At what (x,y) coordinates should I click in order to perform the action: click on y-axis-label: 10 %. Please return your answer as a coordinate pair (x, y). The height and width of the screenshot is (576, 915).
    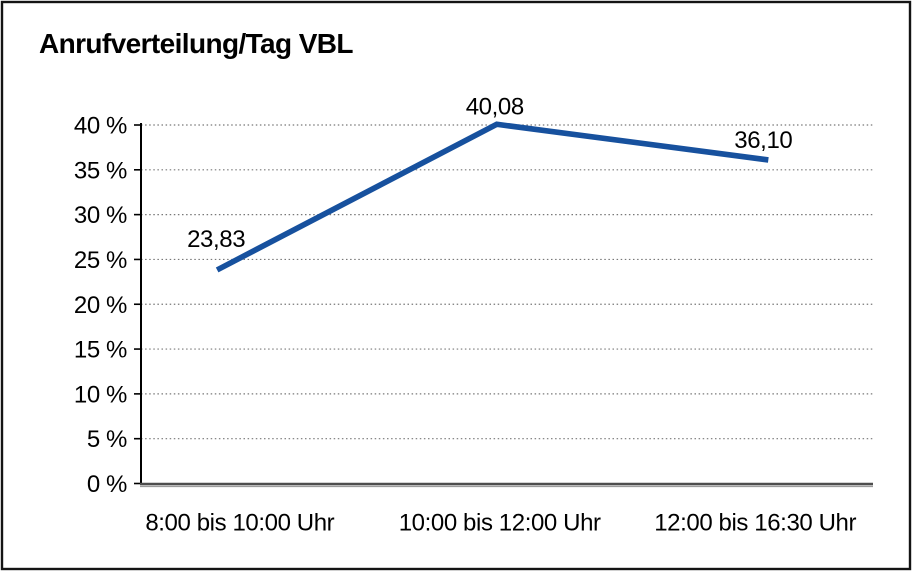
    Looking at the image, I should click on (100, 394).